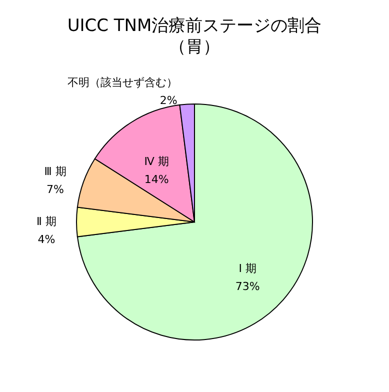 The height and width of the screenshot is (392, 389). What do you see at coordinates (194, 26) in the screenshot?
I see `chart-title: UICC TNM治療前ステージの割合` at bounding box center [194, 26].